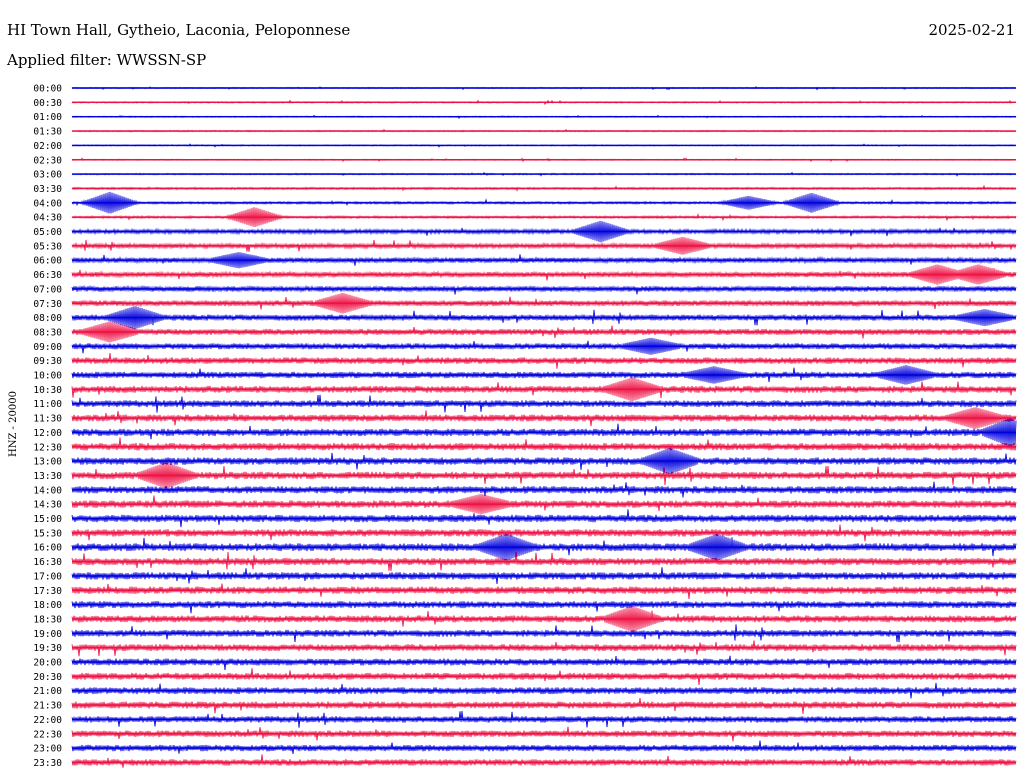 The width and height of the screenshot is (1024, 780). I want to click on time-tick-label: 17:30, so click(47, 591).